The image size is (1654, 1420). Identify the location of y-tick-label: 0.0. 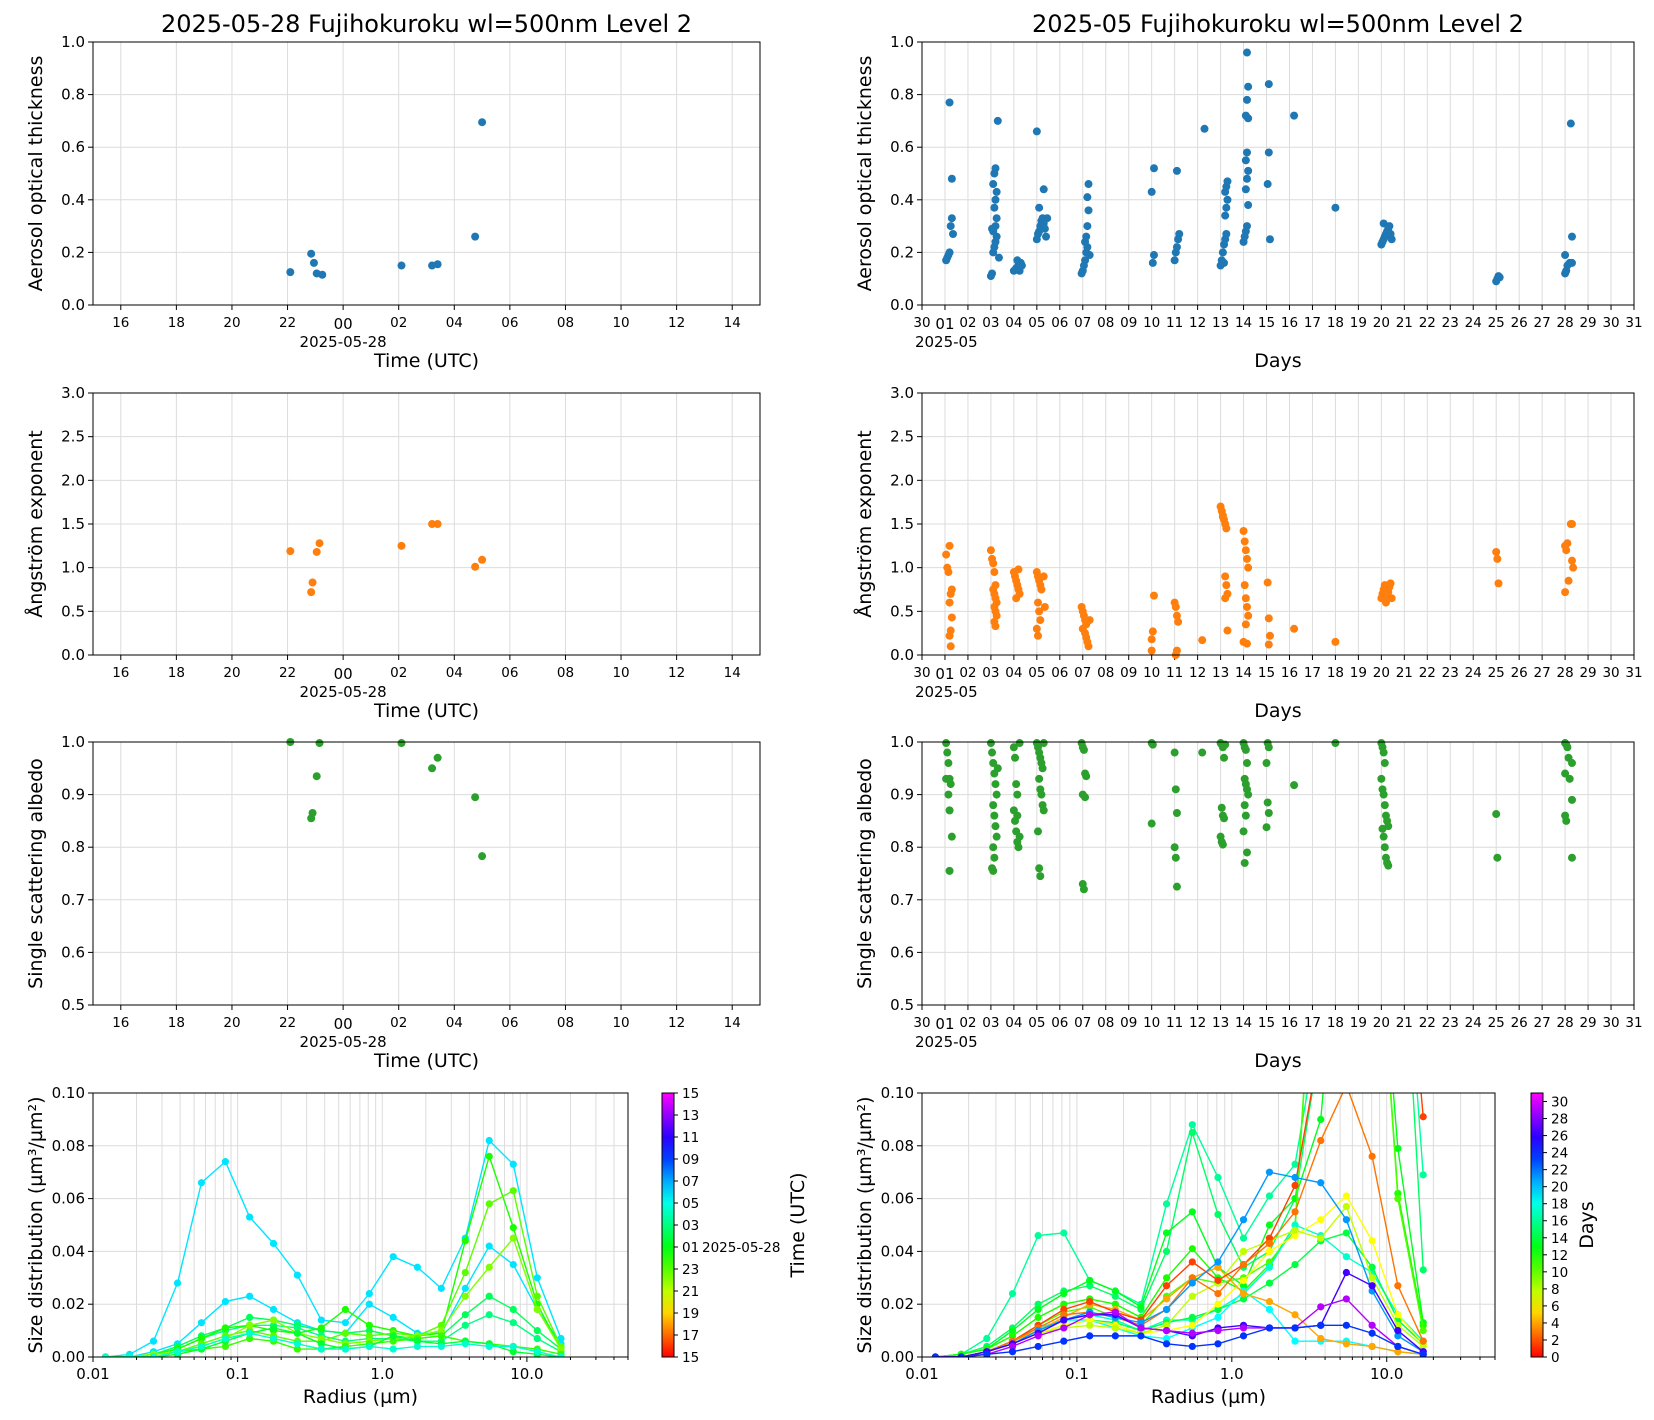
(73, 305).